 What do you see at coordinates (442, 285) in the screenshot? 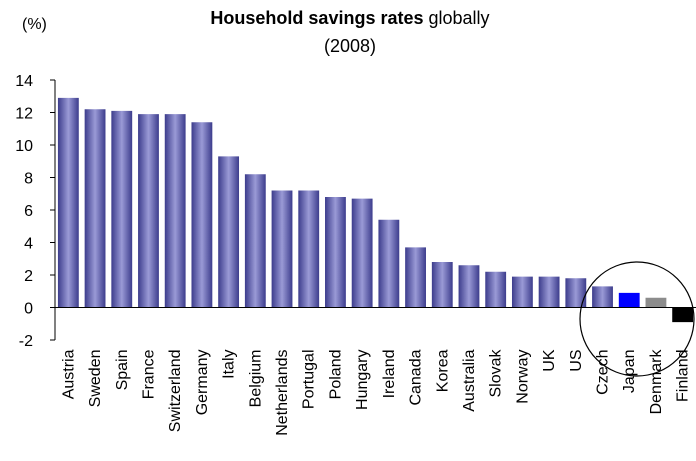
I see `bar-korea` at bounding box center [442, 285].